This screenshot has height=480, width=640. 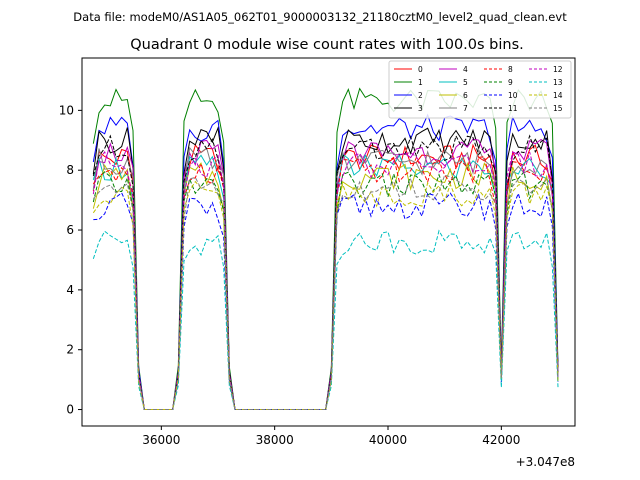 What do you see at coordinates (70, 170) in the screenshot?
I see `y-tick-label: 8` at bounding box center [70, 170].